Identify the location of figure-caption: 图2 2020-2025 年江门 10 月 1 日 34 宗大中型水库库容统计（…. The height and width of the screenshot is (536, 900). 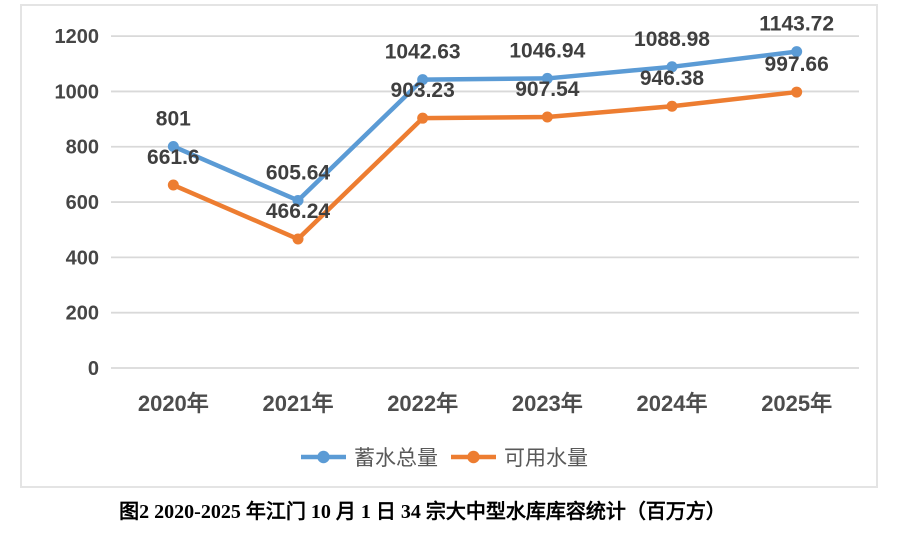
(422, 512).